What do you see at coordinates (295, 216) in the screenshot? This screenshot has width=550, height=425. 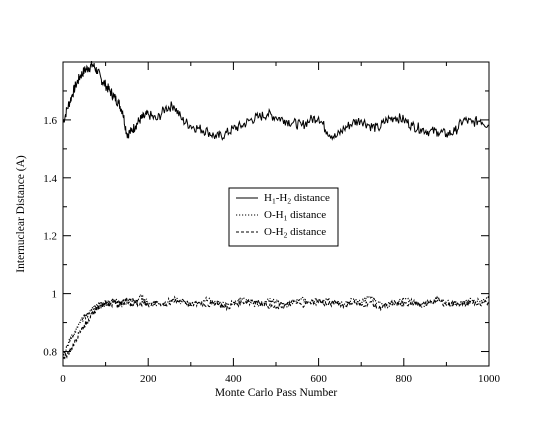 I see `legend-label: O-H1 distance` at bounding box center [295, 216].